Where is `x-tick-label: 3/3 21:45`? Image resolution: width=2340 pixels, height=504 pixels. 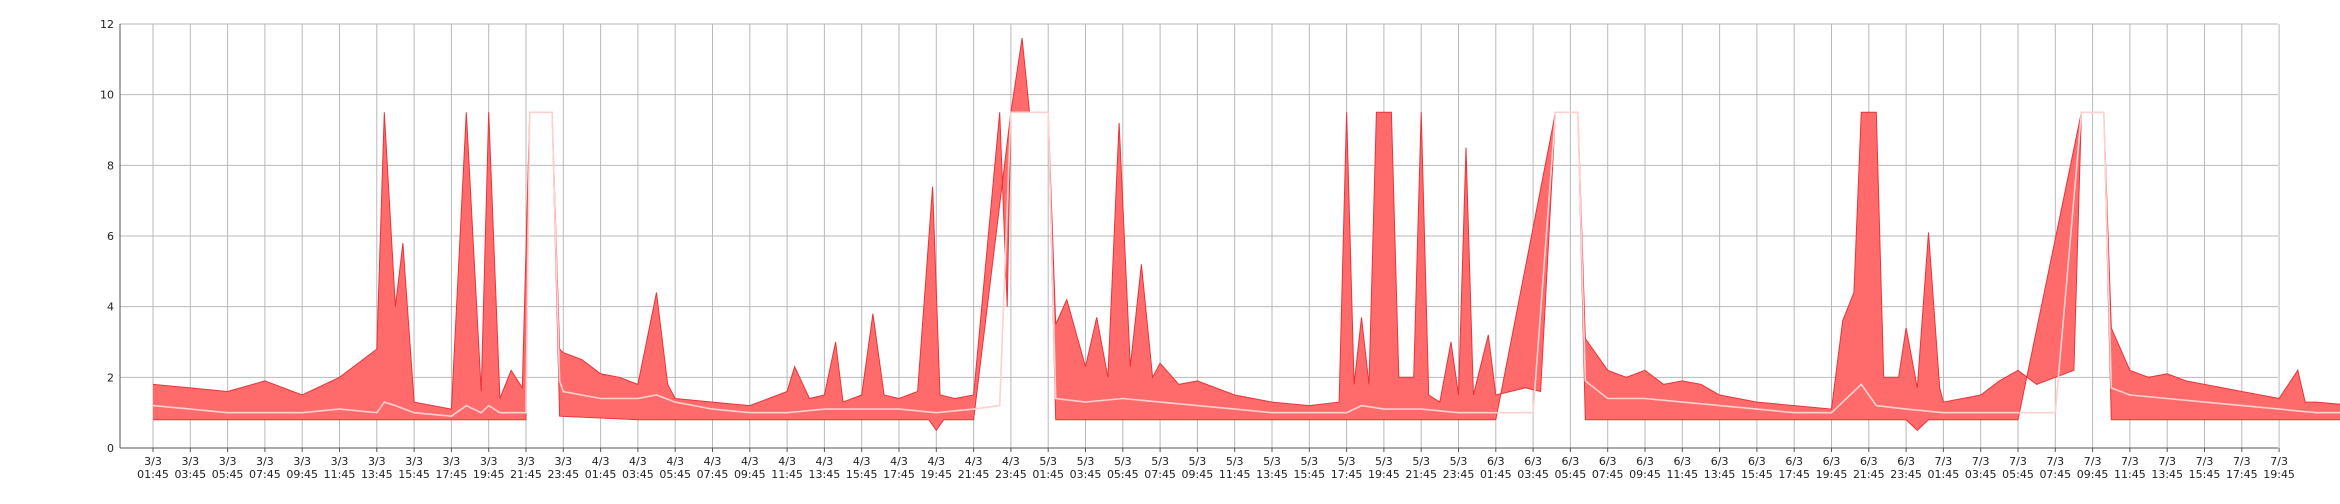
x-tick-label: 3/3 21:45 is located at coordinates (526, 468).